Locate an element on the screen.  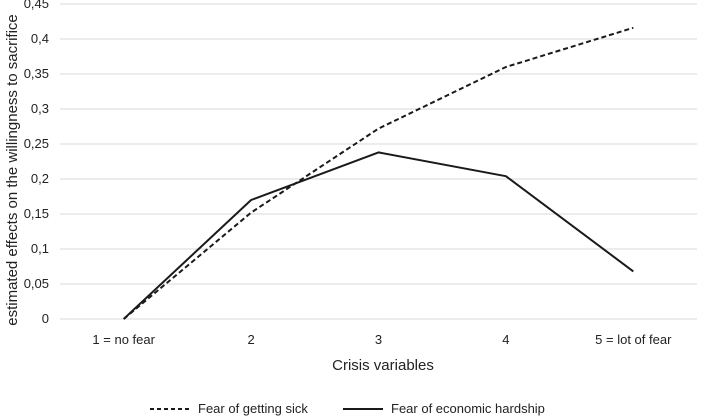
legend-label-fear-of-getting-sick: Fear of getting sick is located at coordinates (253, 408).